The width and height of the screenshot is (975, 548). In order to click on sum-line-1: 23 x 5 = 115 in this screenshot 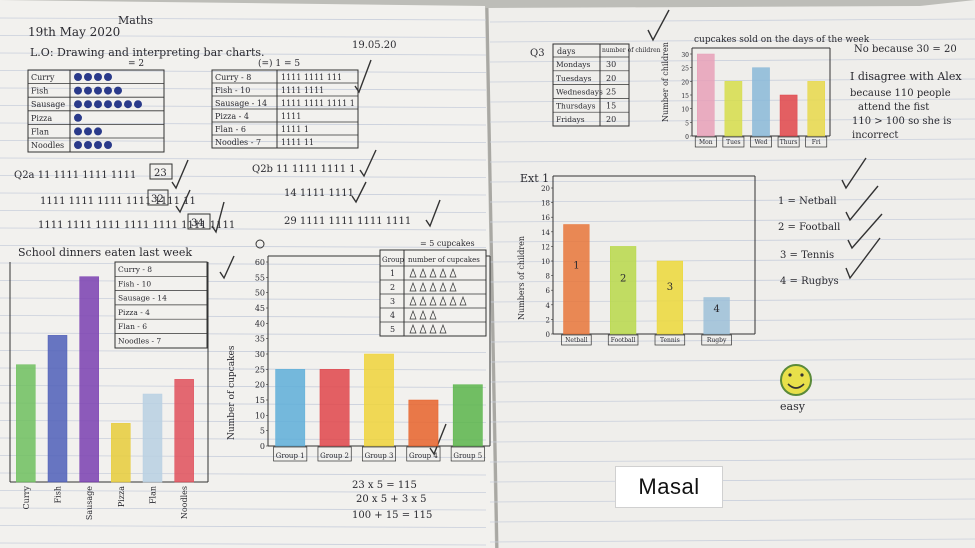, I will do `click(384, 485)`.